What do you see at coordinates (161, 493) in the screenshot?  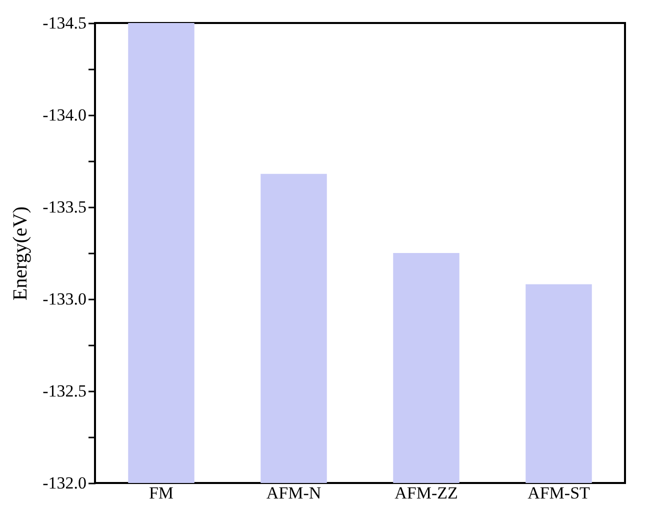 I see `x-tick-label: FM` at bounding box center [161, 493].